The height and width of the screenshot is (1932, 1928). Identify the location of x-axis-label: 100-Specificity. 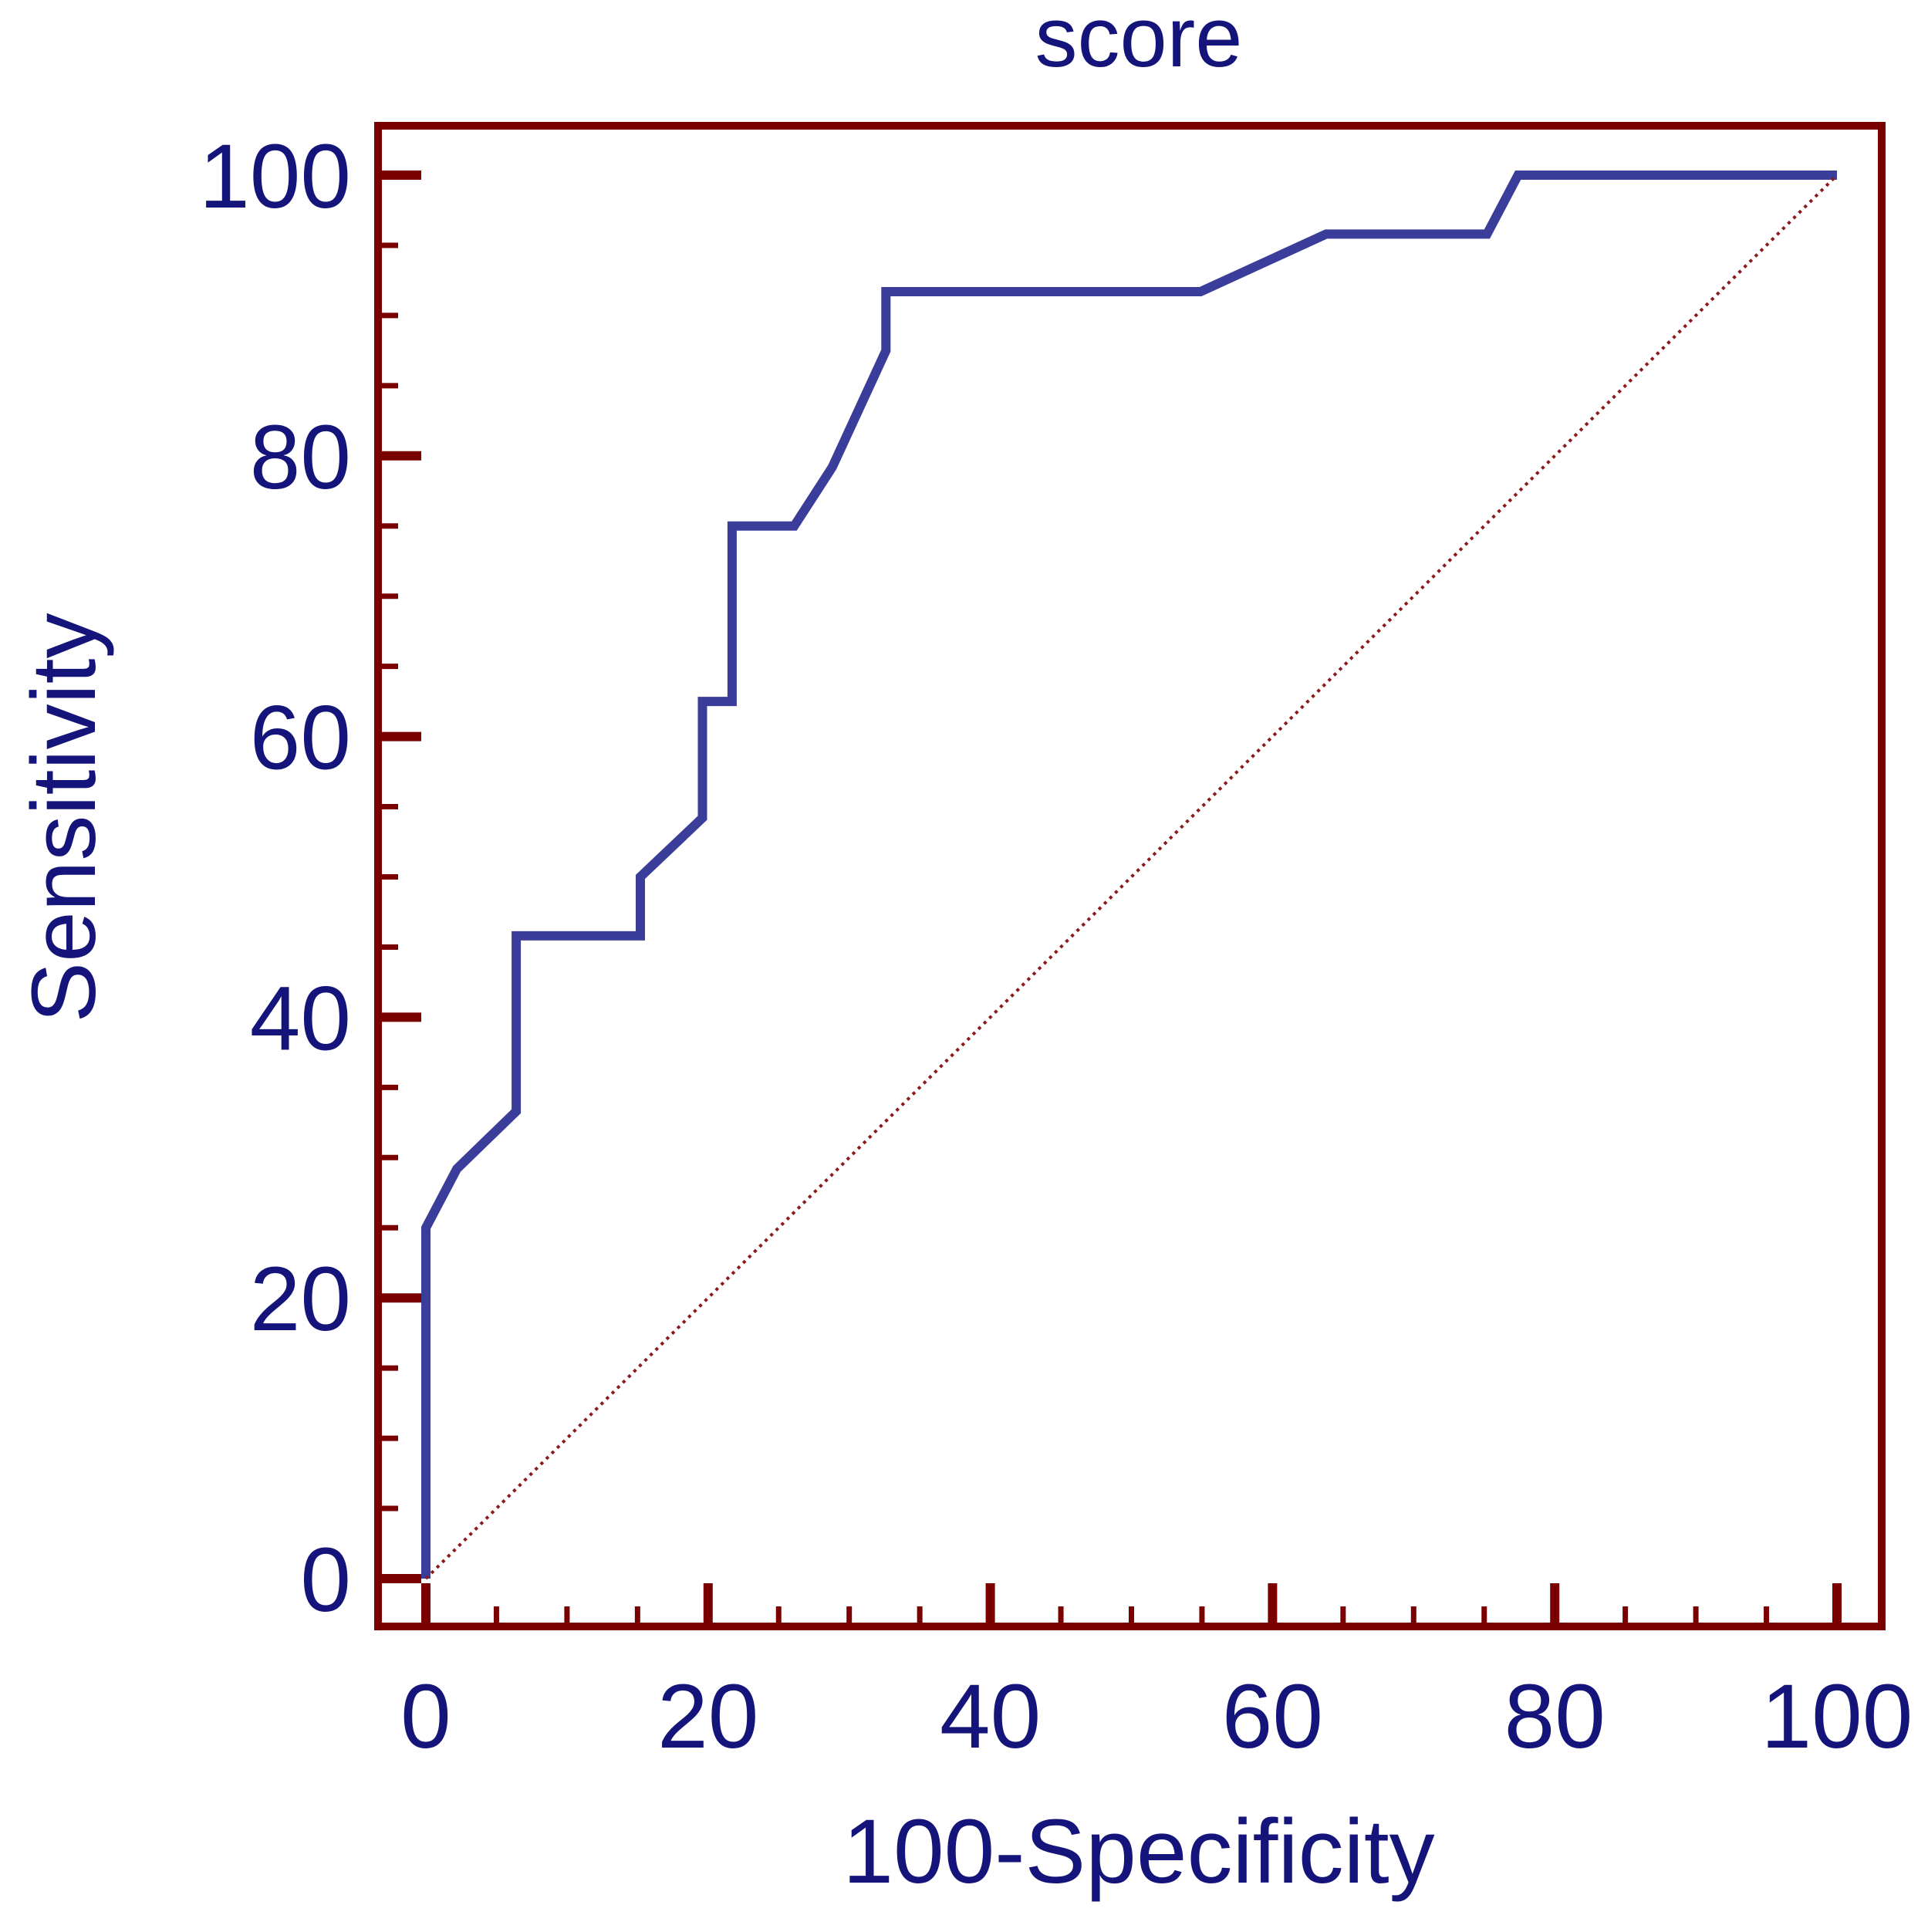
(1138, 1852).